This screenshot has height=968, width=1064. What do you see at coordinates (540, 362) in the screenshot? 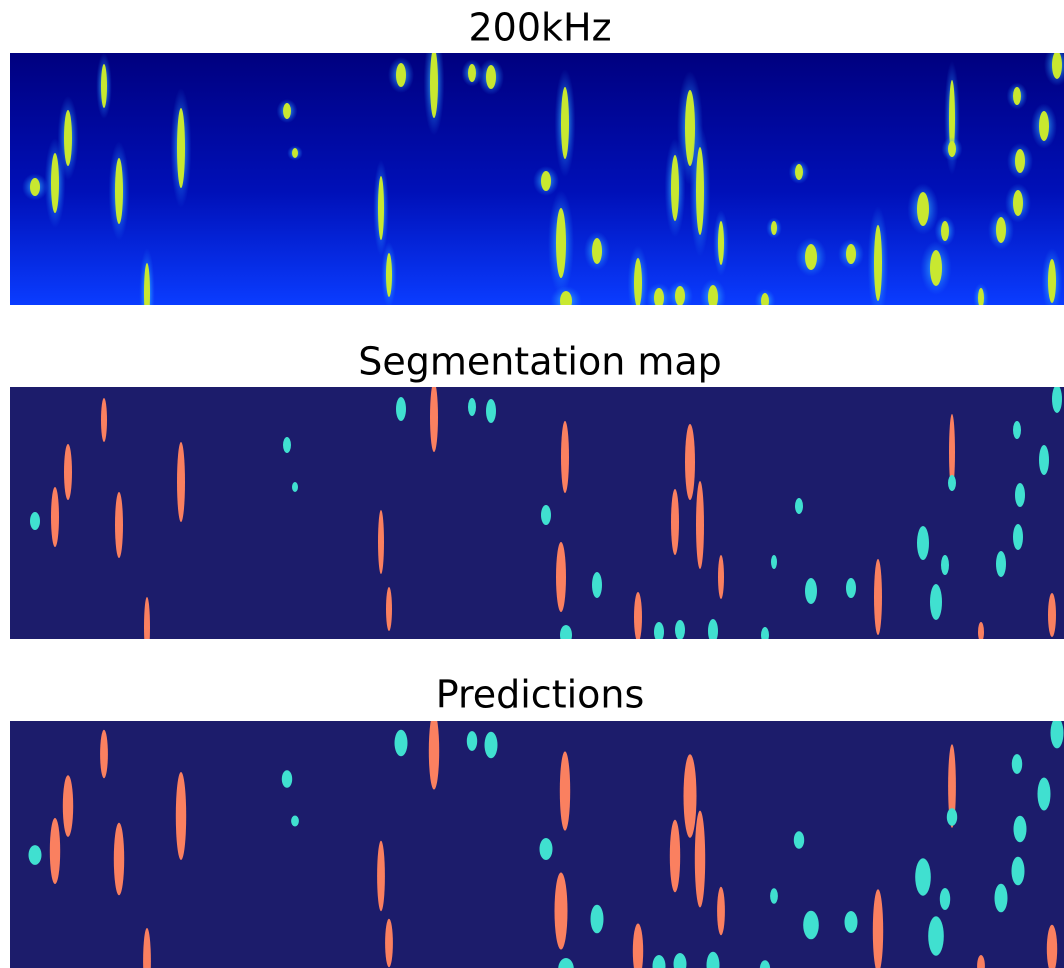
I see `panel-title: Segmentation map` at bounding box center [540, 362].